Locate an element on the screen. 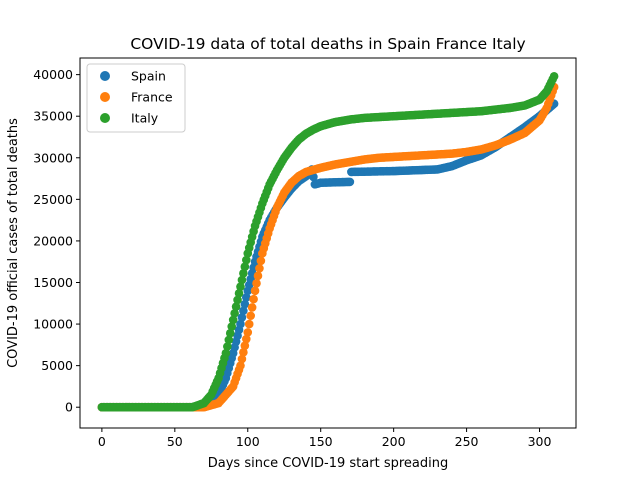 This screenshot has width=640, height=484. x-tick-label: 250 is located at coordinates (467, 441).